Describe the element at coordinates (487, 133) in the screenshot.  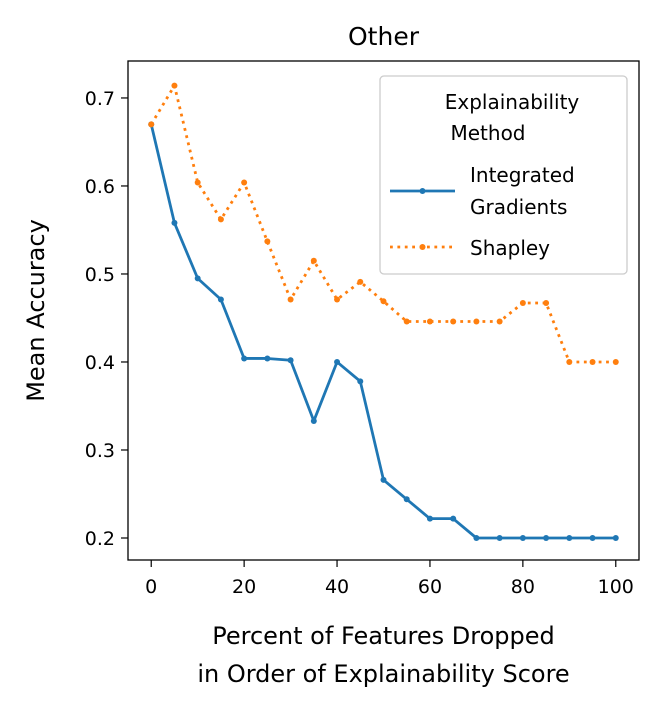
I see `legend-title-line-2: Method` at that location.